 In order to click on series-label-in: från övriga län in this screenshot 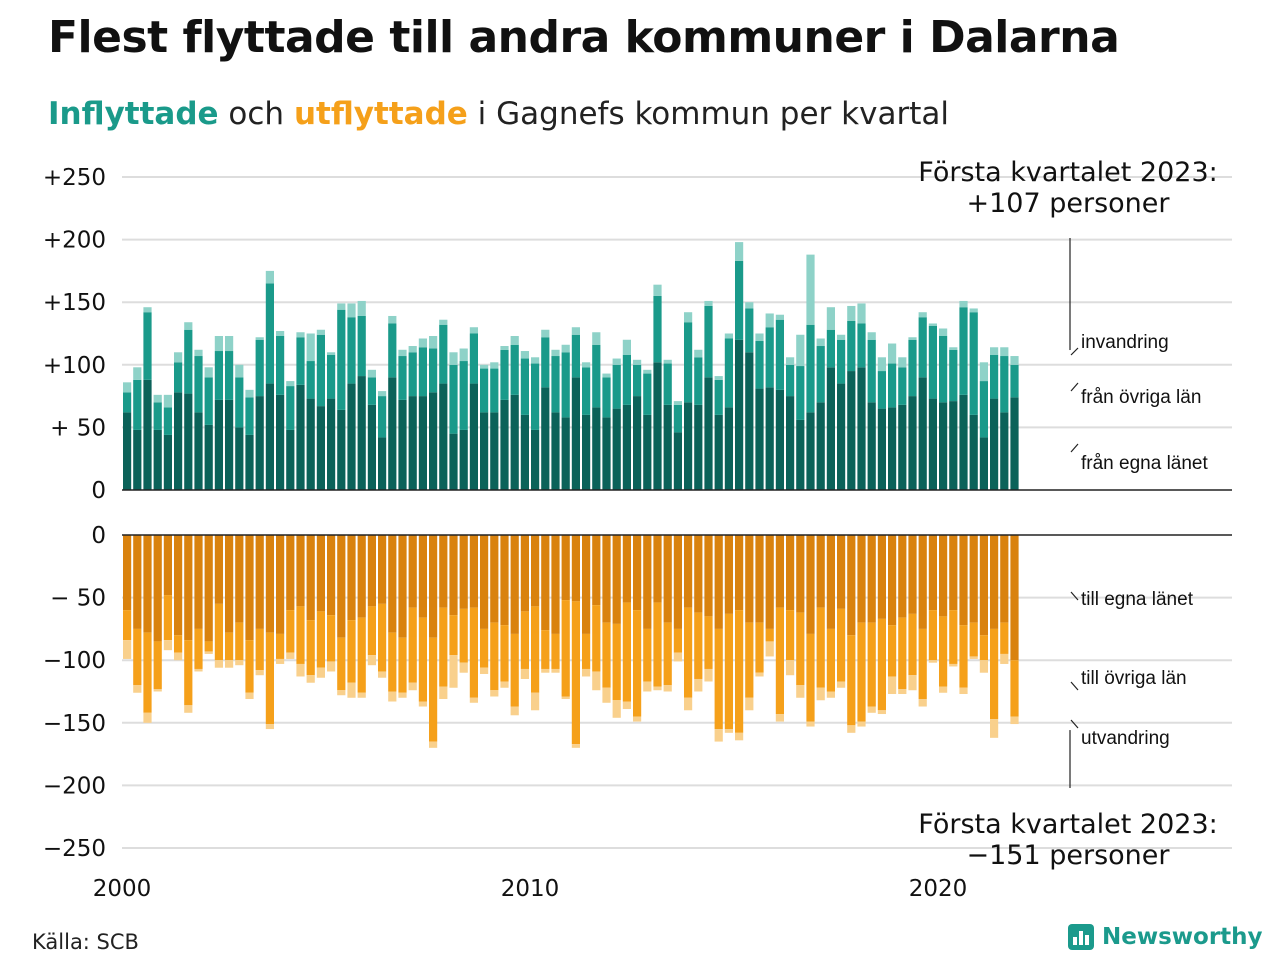, I will do `click(1141, 397)`.